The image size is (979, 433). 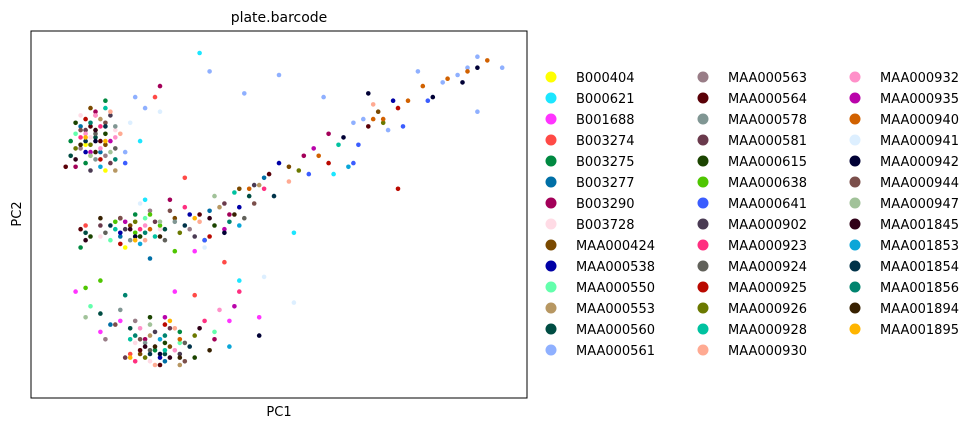 What do you see at coordinates (767, 141) in the screenshot?
I see `legend-label: MAA000581` at bounding box center [767, 141].